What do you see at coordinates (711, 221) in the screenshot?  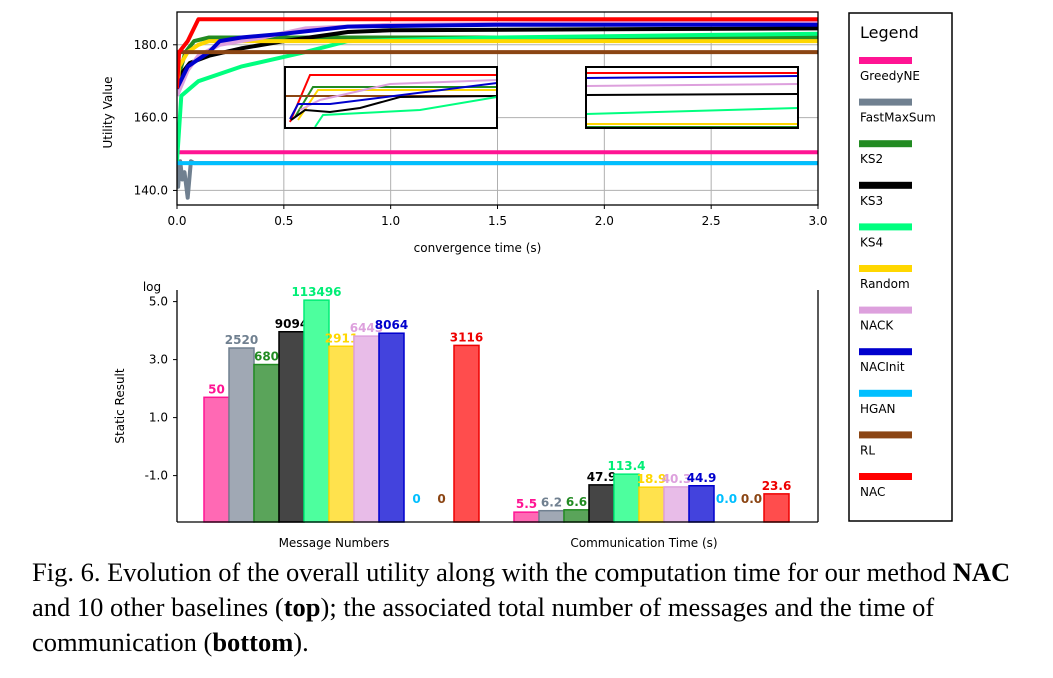 I see `x-tick-label: 2.5` at bounding box center [711, 221].